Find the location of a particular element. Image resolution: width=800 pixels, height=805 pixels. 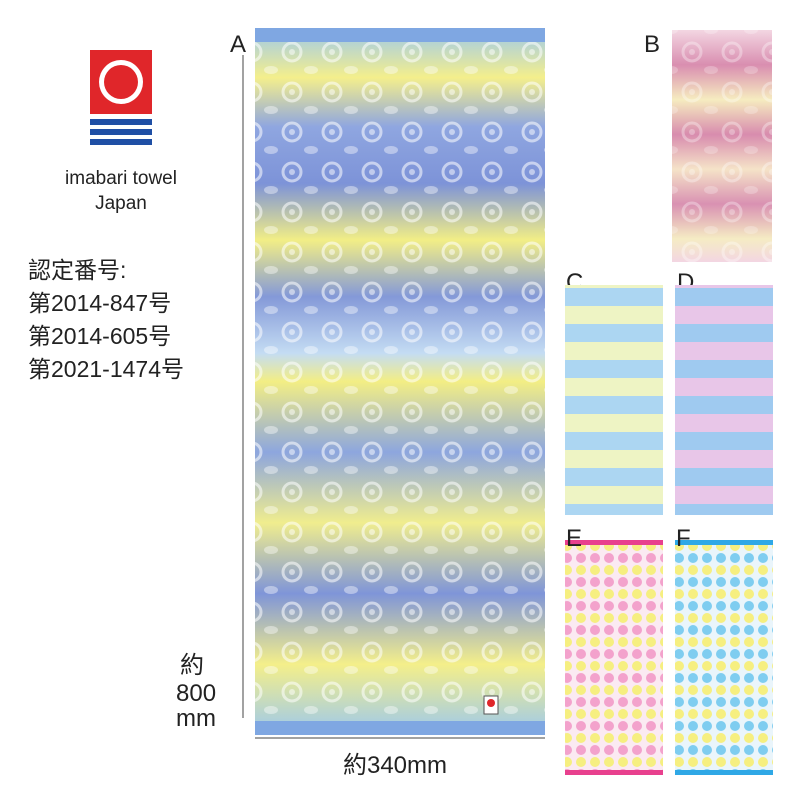

towel-label: A is located at coordinates (238, 44).